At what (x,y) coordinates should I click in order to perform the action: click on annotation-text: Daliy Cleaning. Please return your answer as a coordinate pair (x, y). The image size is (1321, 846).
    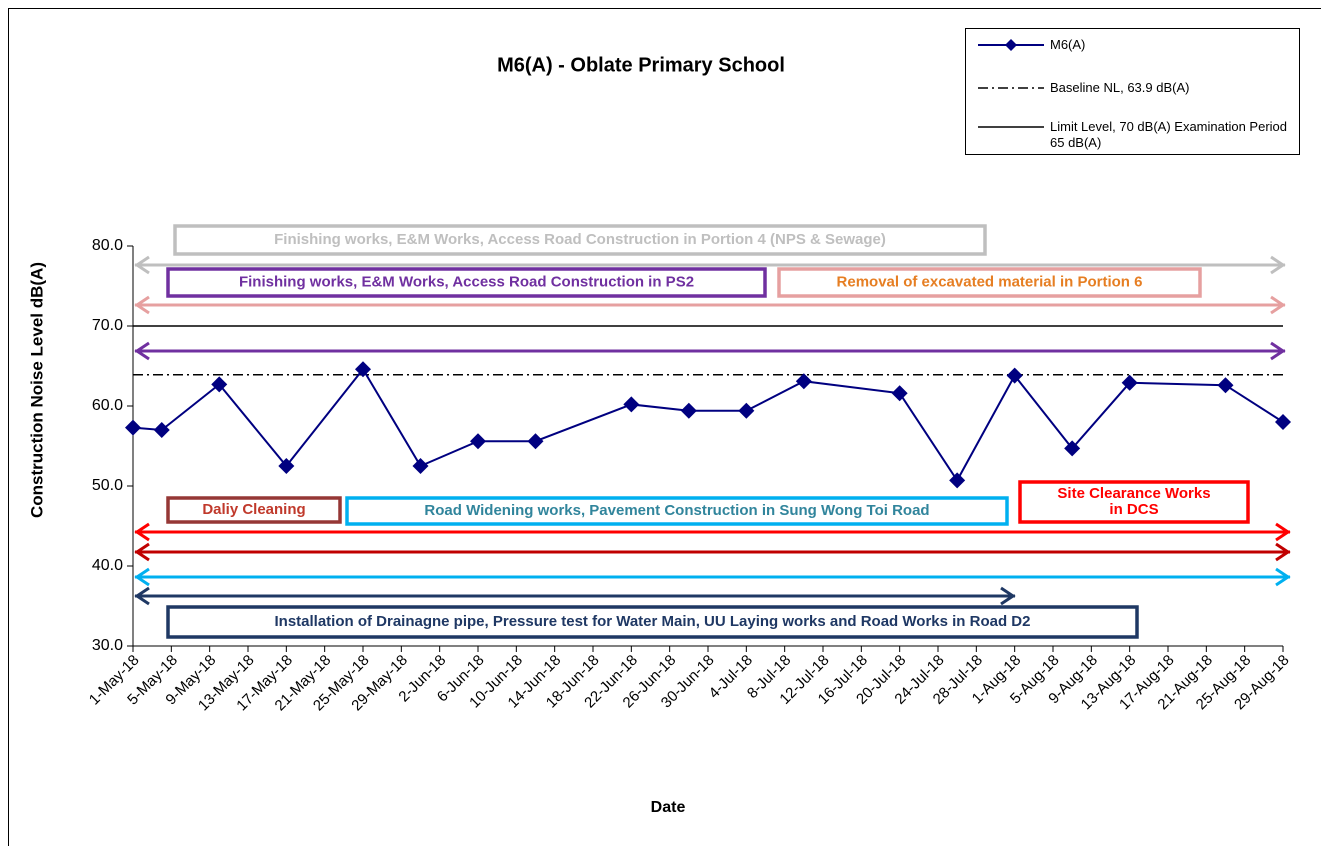
    Looking at the image, I should click on (253, 509).